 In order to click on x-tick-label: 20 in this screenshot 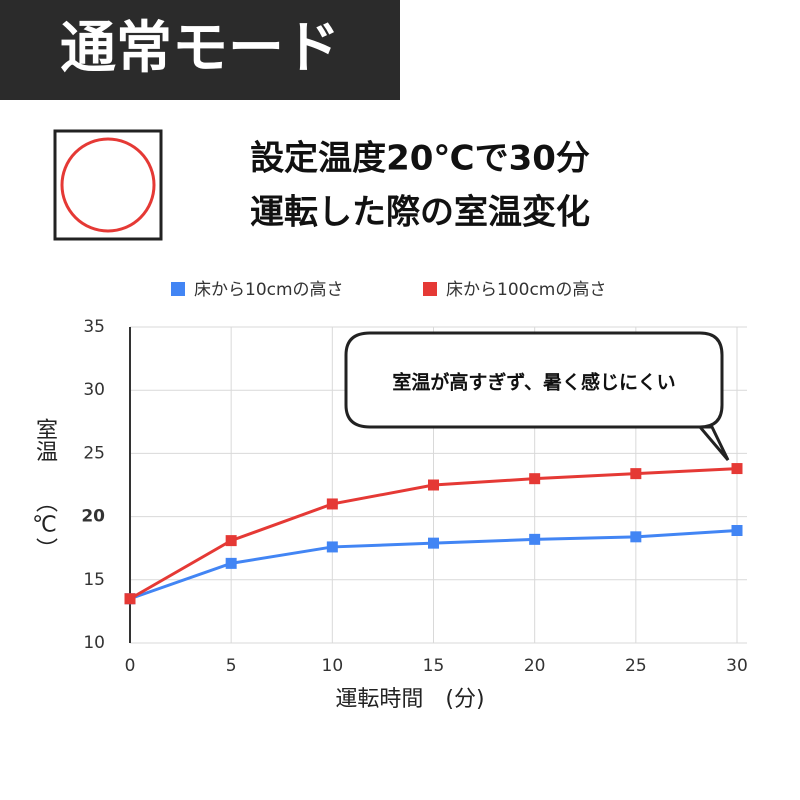, I will do `click(535, 666)`.